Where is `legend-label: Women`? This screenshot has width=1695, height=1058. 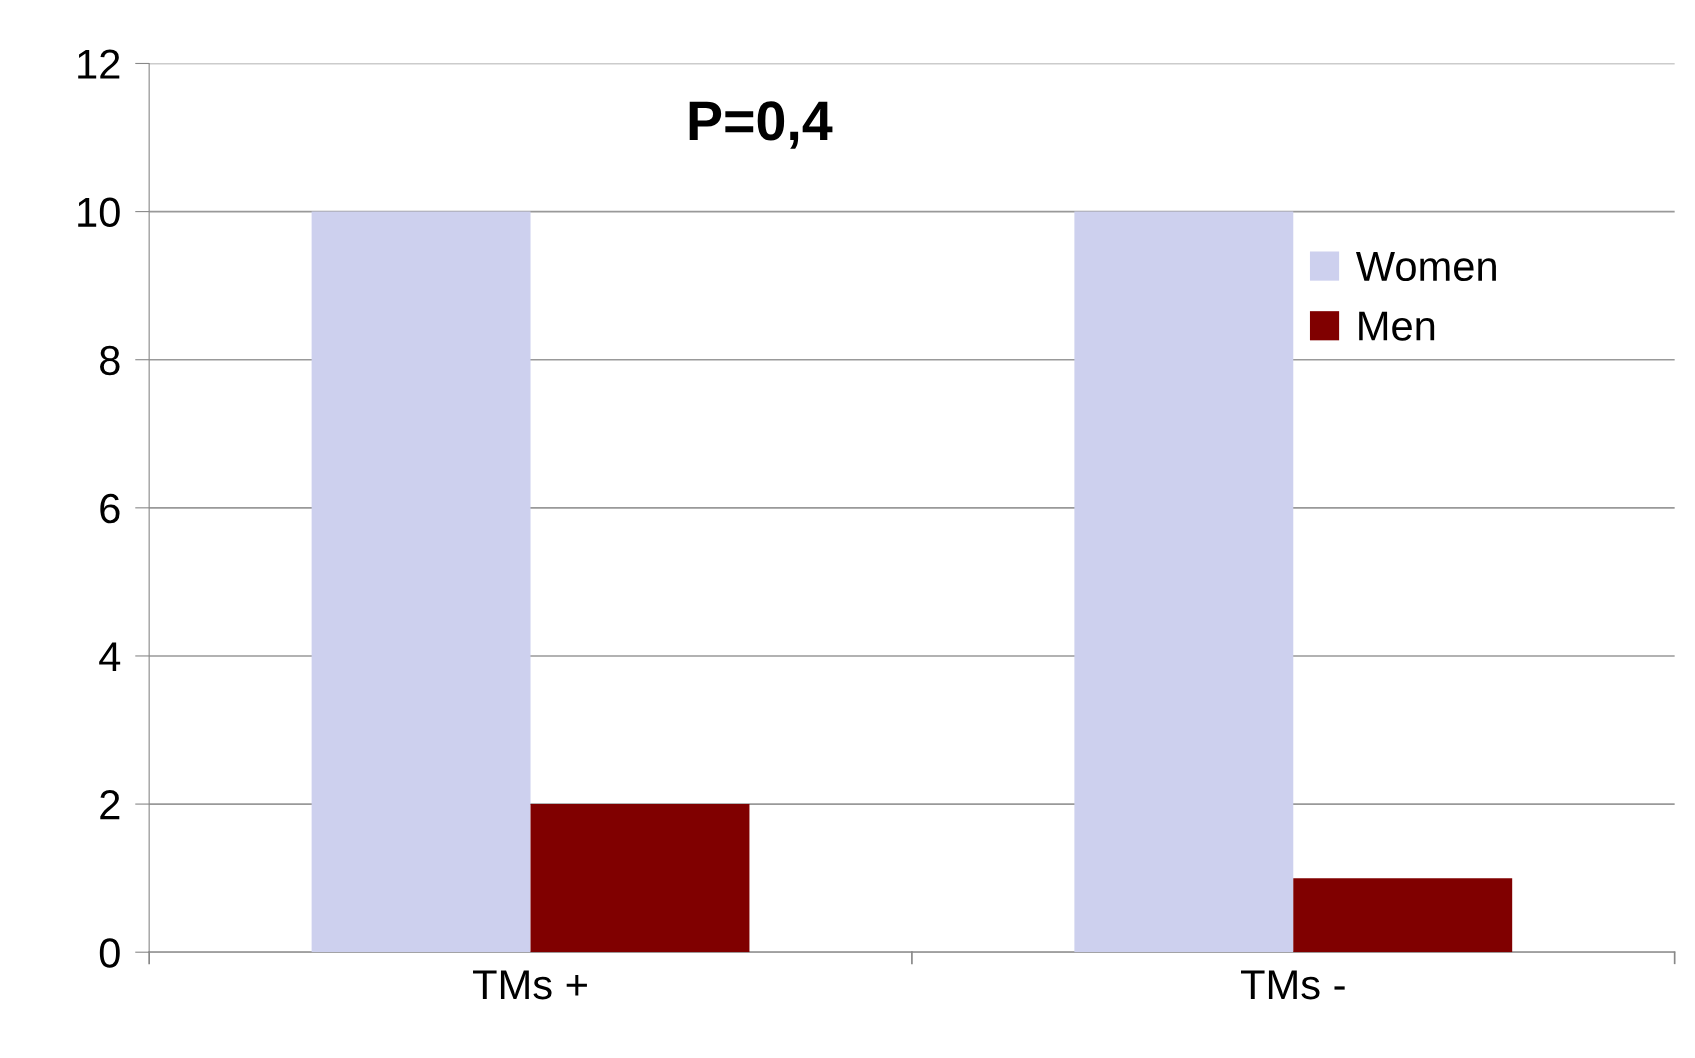 legend-label: Women is located at coordinates (1425, 266).